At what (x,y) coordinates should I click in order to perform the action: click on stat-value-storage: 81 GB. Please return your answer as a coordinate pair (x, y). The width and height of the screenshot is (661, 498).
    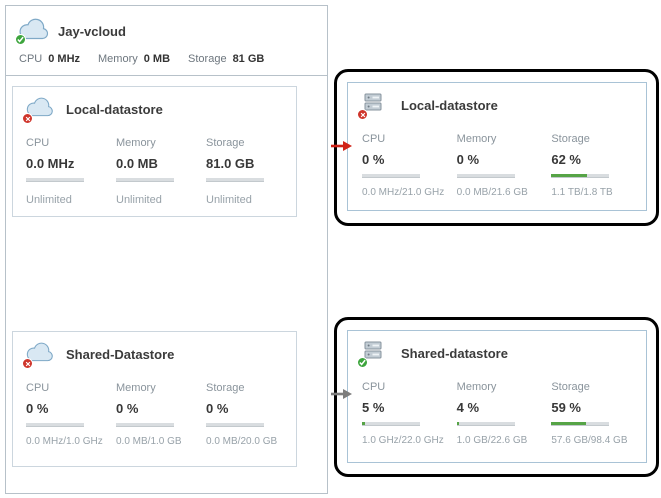
    Looking at the image, I should click on (248, 59).